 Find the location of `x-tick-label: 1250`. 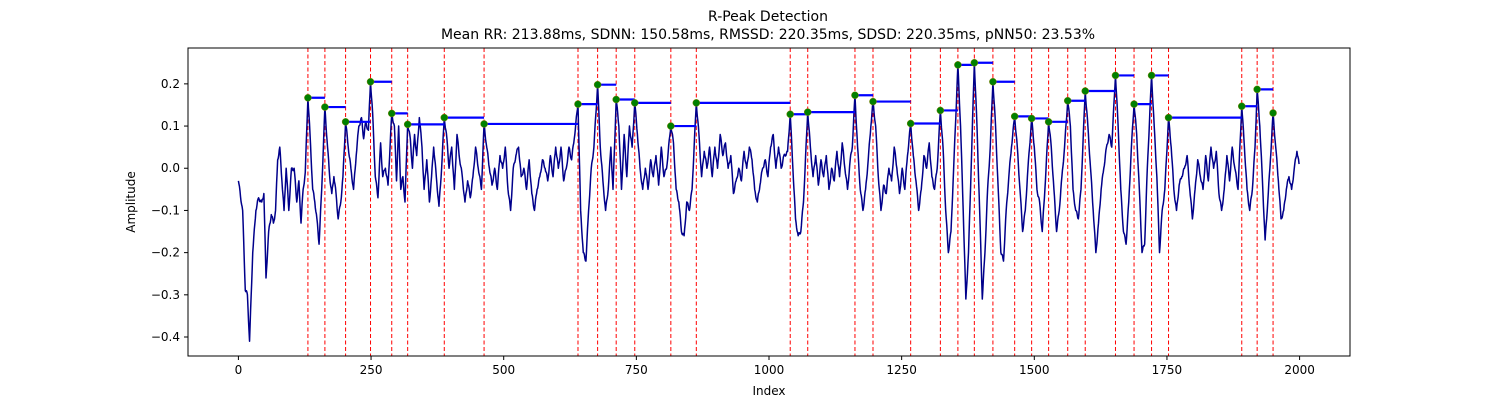

x-tick-label: 1250 is located at coordinates (901, 370).